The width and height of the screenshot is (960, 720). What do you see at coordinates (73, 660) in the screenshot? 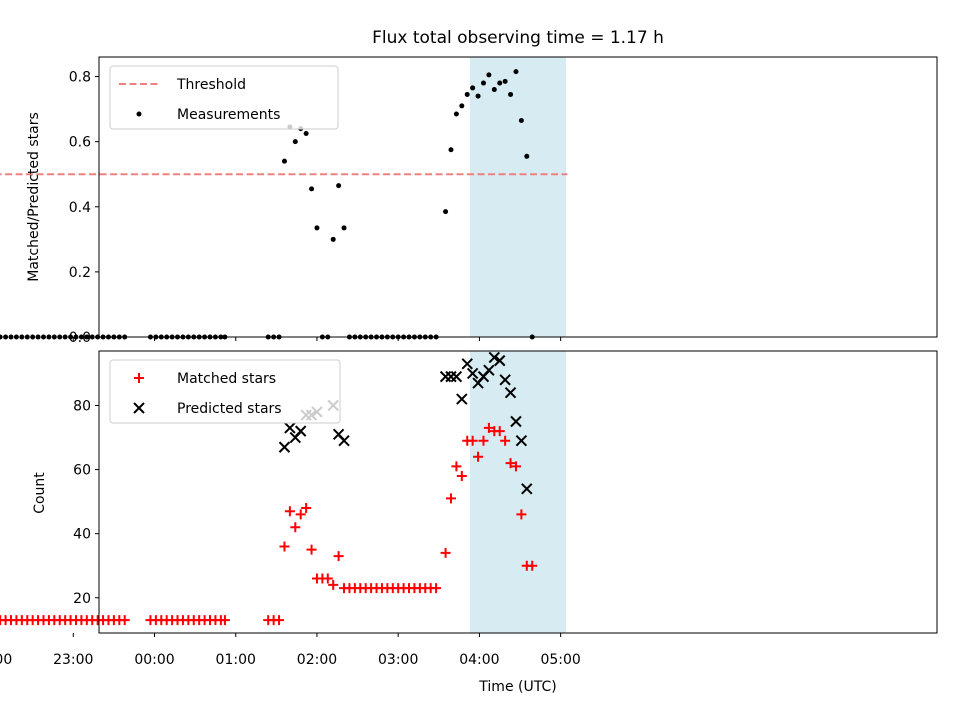
I see `x-tick-label: 23:00` at bounding box center [73, 660].